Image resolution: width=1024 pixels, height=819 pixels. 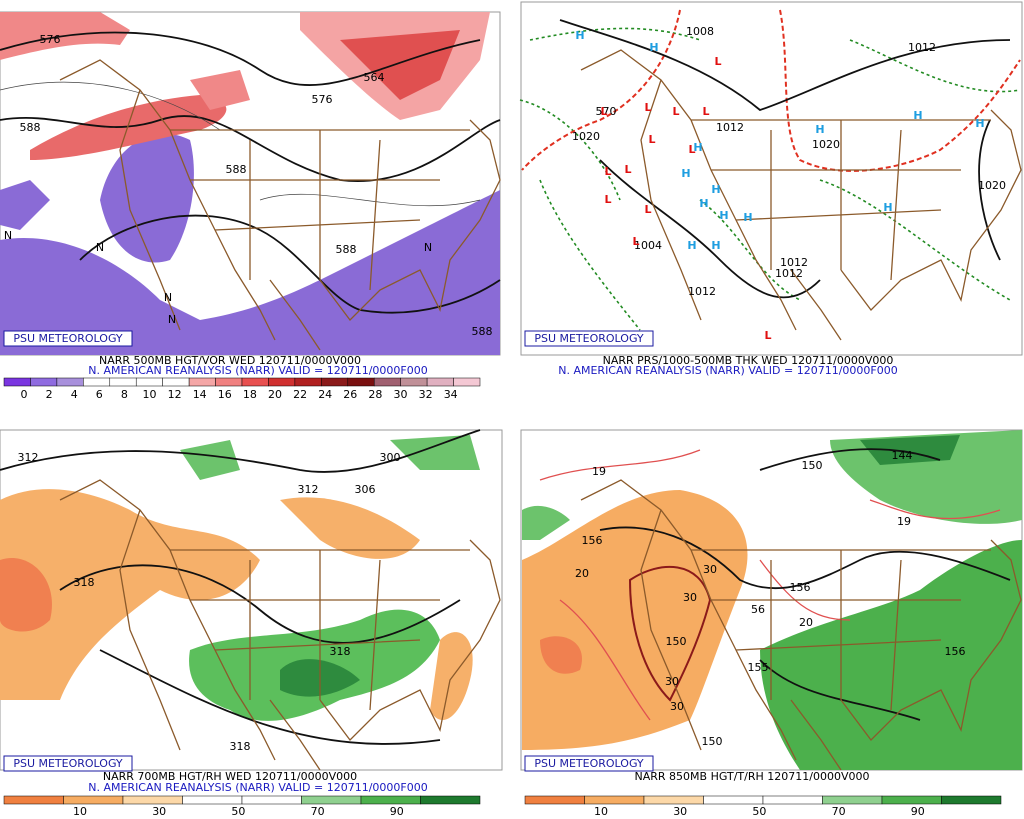 What do you see at coordinates (582, 573) in the screenshot?
I see `contour-label: 20` at bounding box center [582, 573].